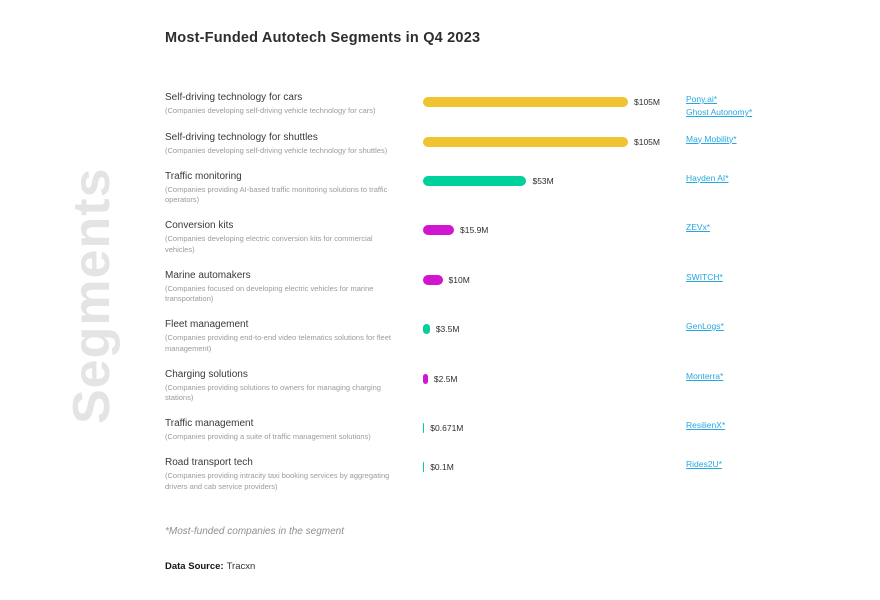 Image resolution: width=880 pixels, height=600 pixels. Describe the element at coordinates (705, 326) in the screenshot. I see `company-link: GenLogs*` at that location.